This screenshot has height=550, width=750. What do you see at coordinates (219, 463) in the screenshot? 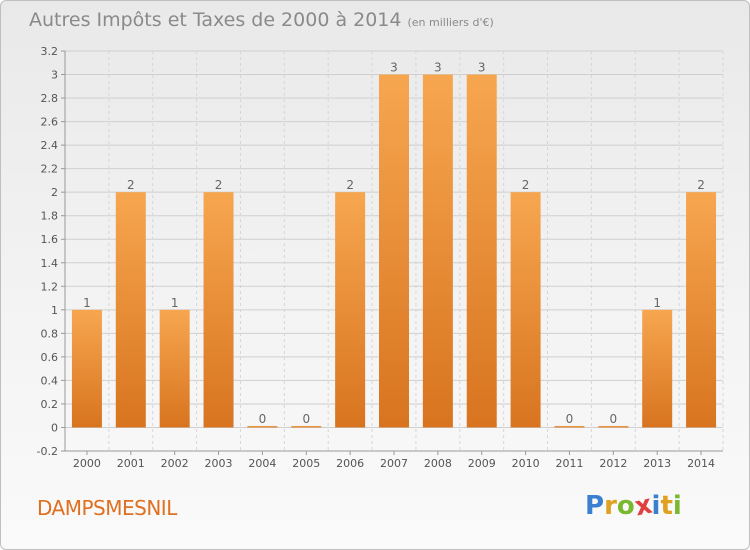
I see `x-tick-label: 2003` at bounding box center [219, 463].